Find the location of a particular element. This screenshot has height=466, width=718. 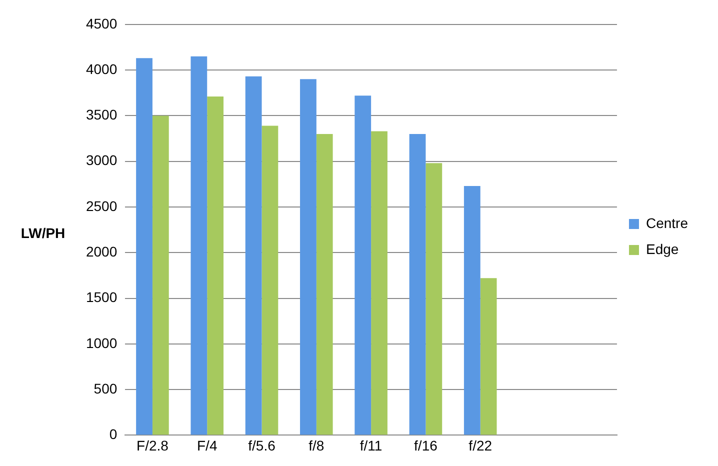

y-tick-label: 3500 is located at coordinates (102, 114).